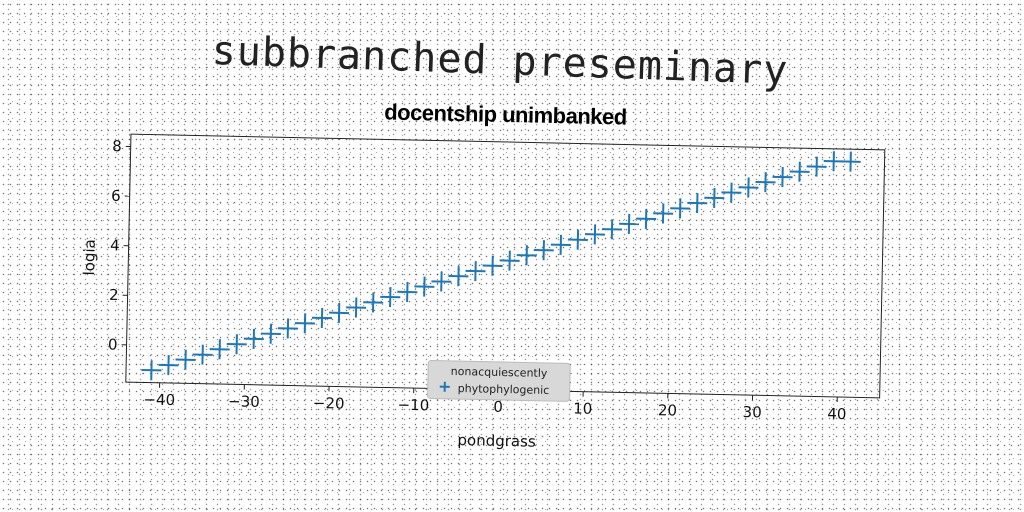 Image resolution: width=1024 pixels, height=512 pixels. Describe the element at coordinates (117, 146) in the screenshot. I see `y-tick-label: 8` at that location.